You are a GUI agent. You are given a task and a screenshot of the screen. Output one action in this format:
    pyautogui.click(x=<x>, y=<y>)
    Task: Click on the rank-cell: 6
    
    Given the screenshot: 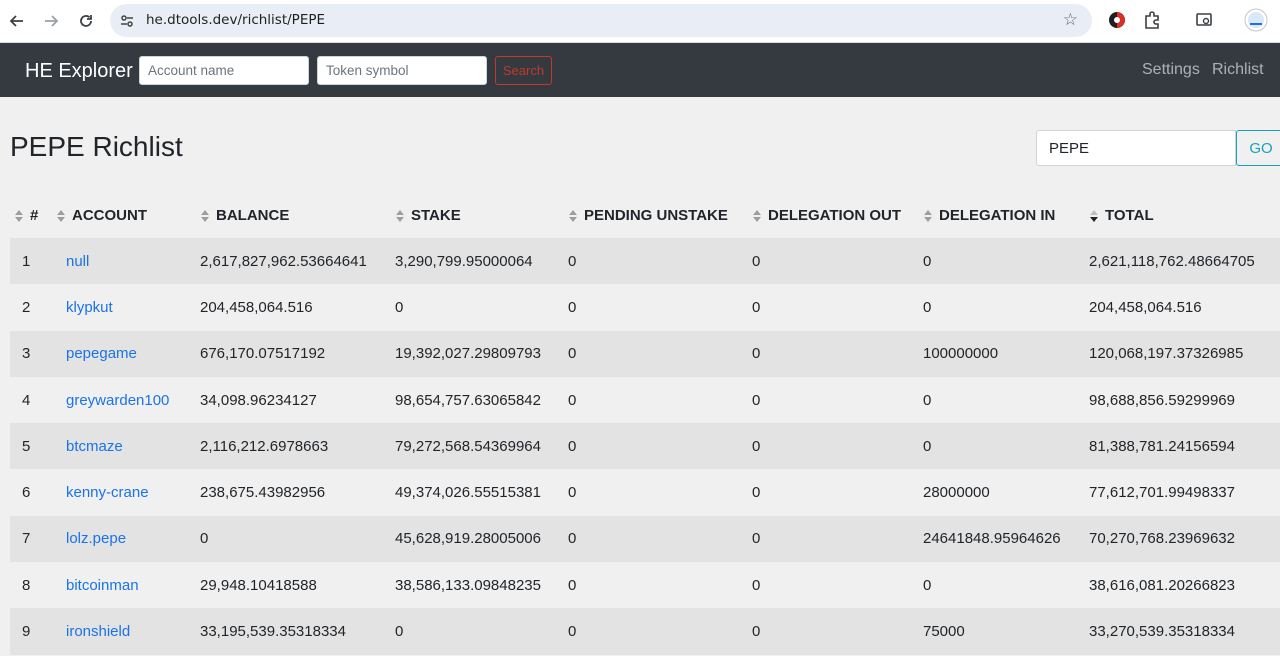 What is the action you would take?
    pyautogui.click(x=26, y=493)
    